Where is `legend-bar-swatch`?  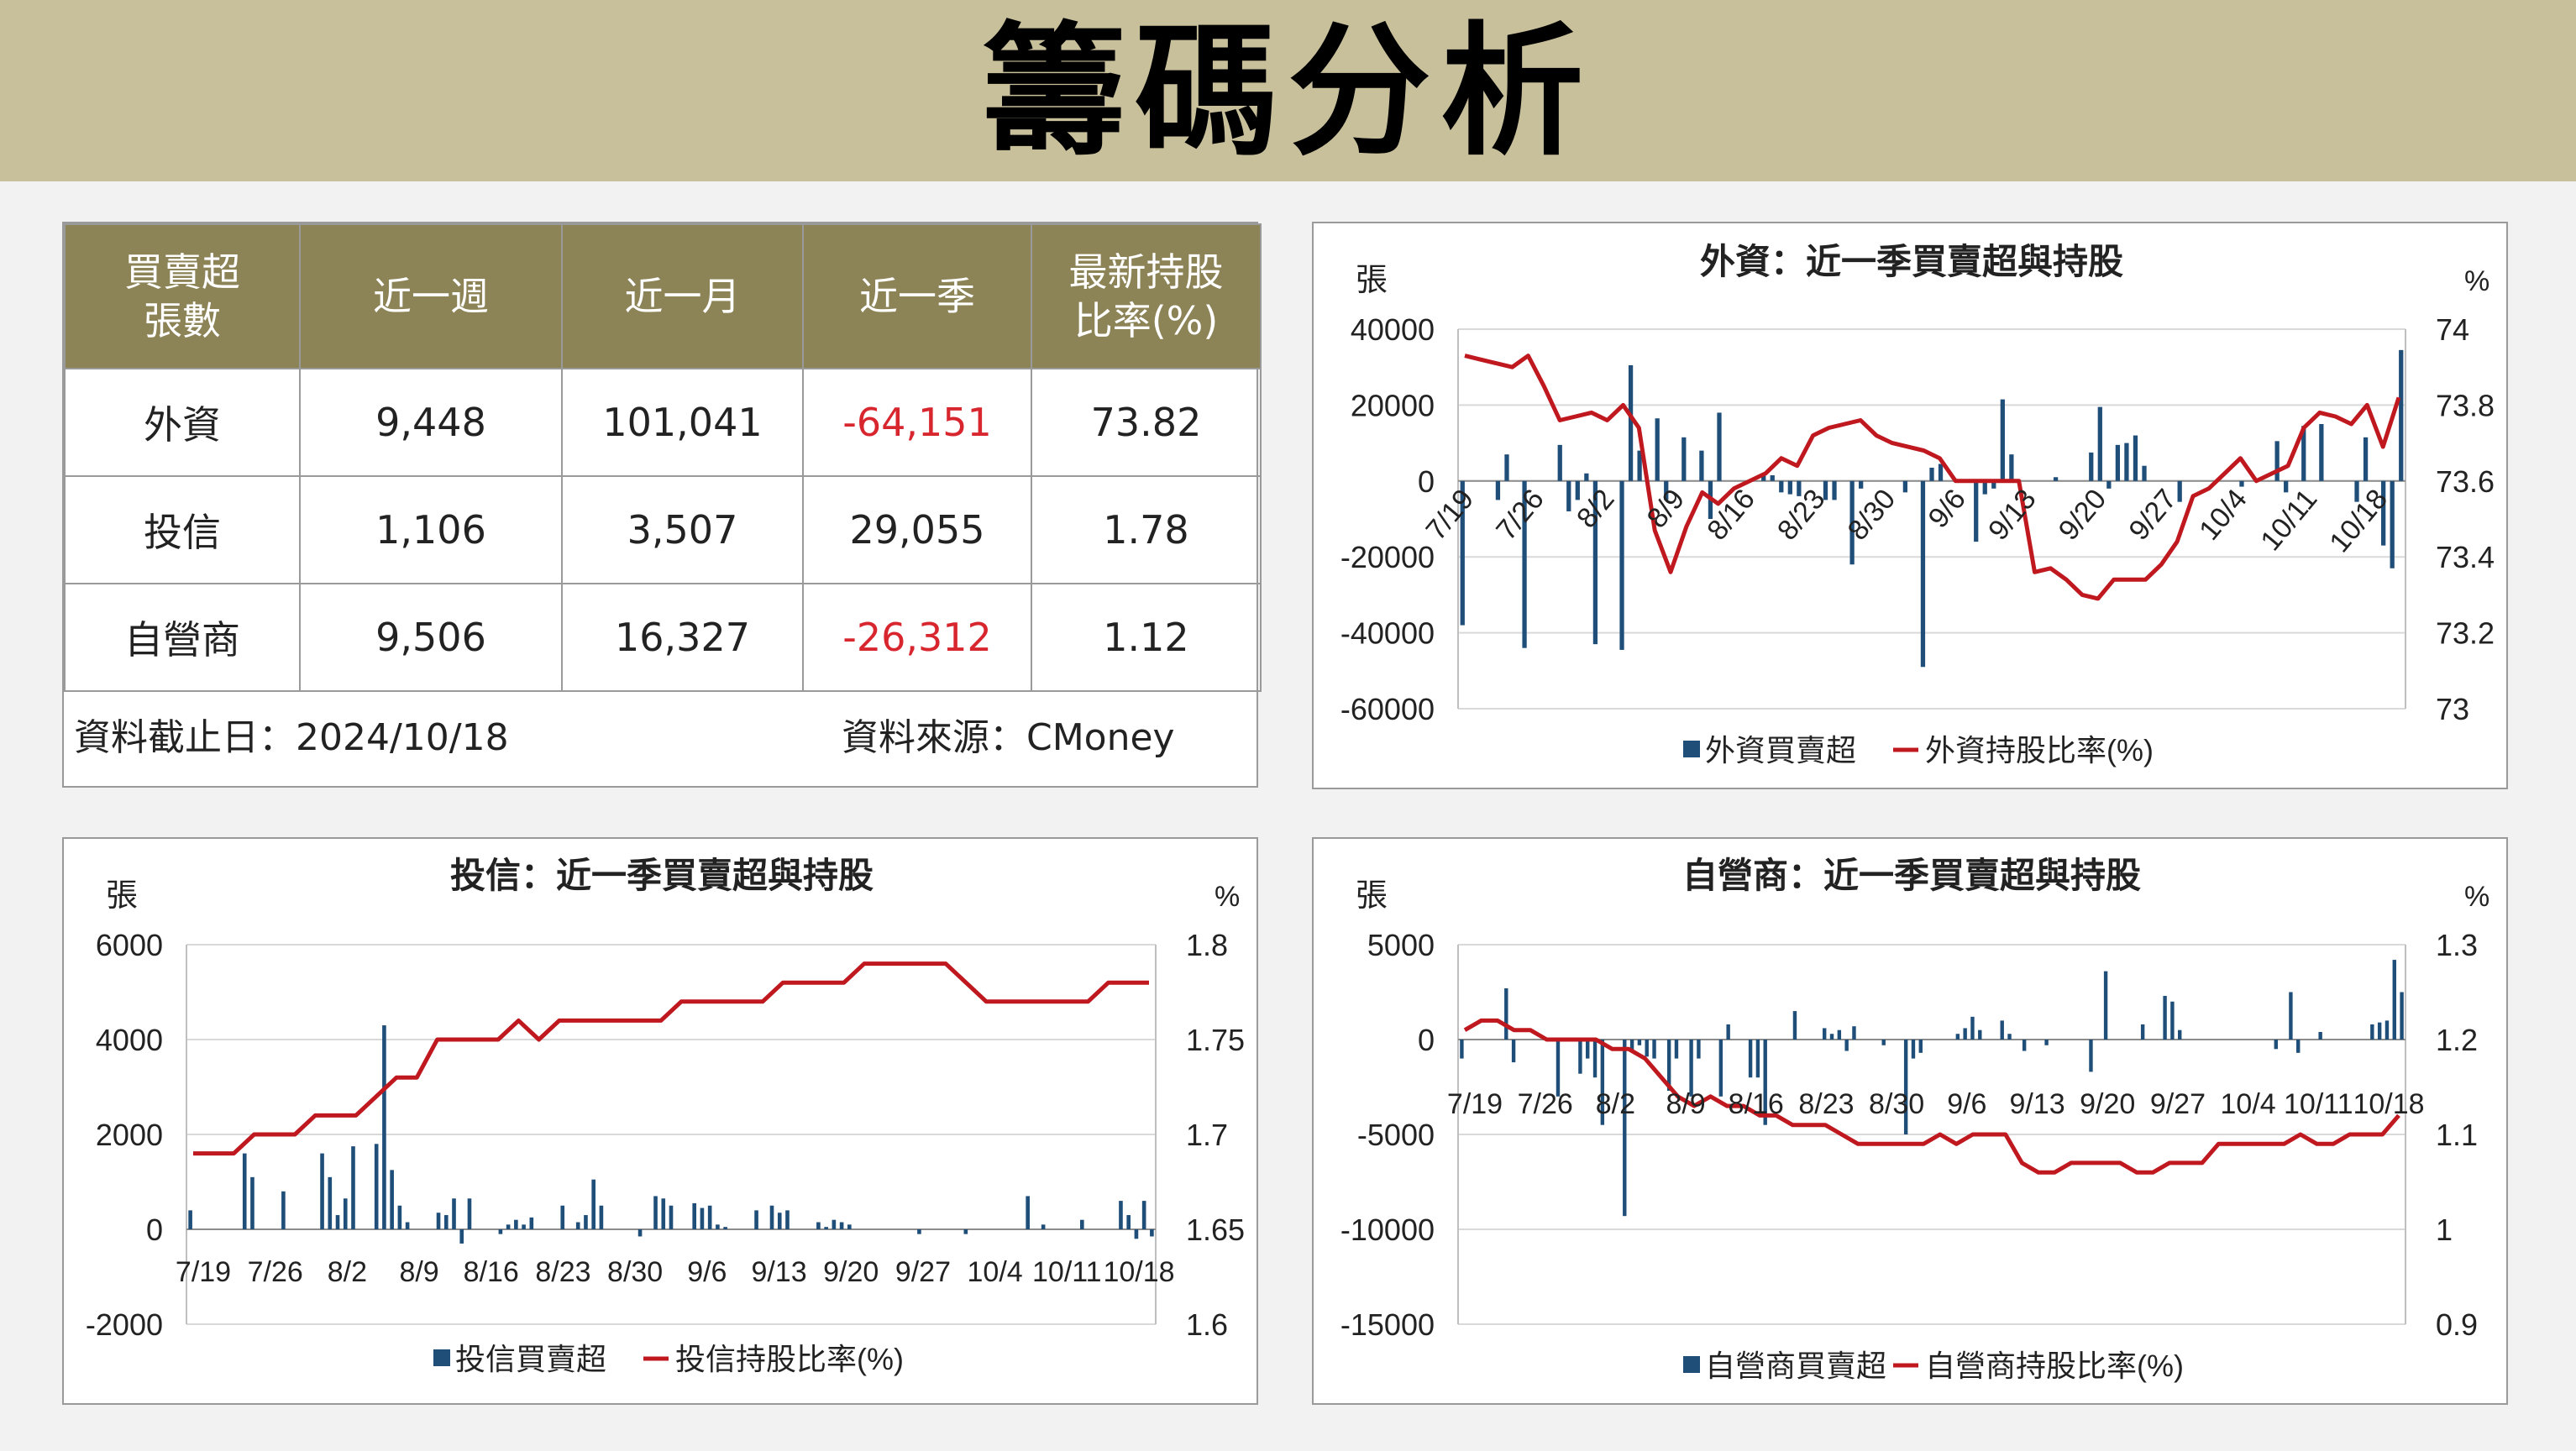 legend-bar-swatch is located at coordinates (1691, 1364).